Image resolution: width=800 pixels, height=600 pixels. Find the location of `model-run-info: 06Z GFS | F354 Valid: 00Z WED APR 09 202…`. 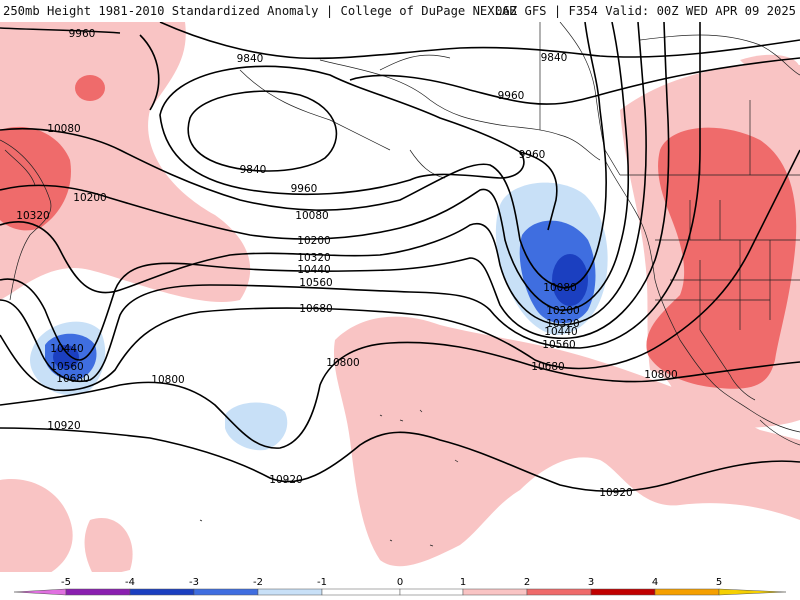

model-run-info: 06Z GFS | F354 Valid: 00Z WED APR 09 202… is located at coordinates (645, 11).